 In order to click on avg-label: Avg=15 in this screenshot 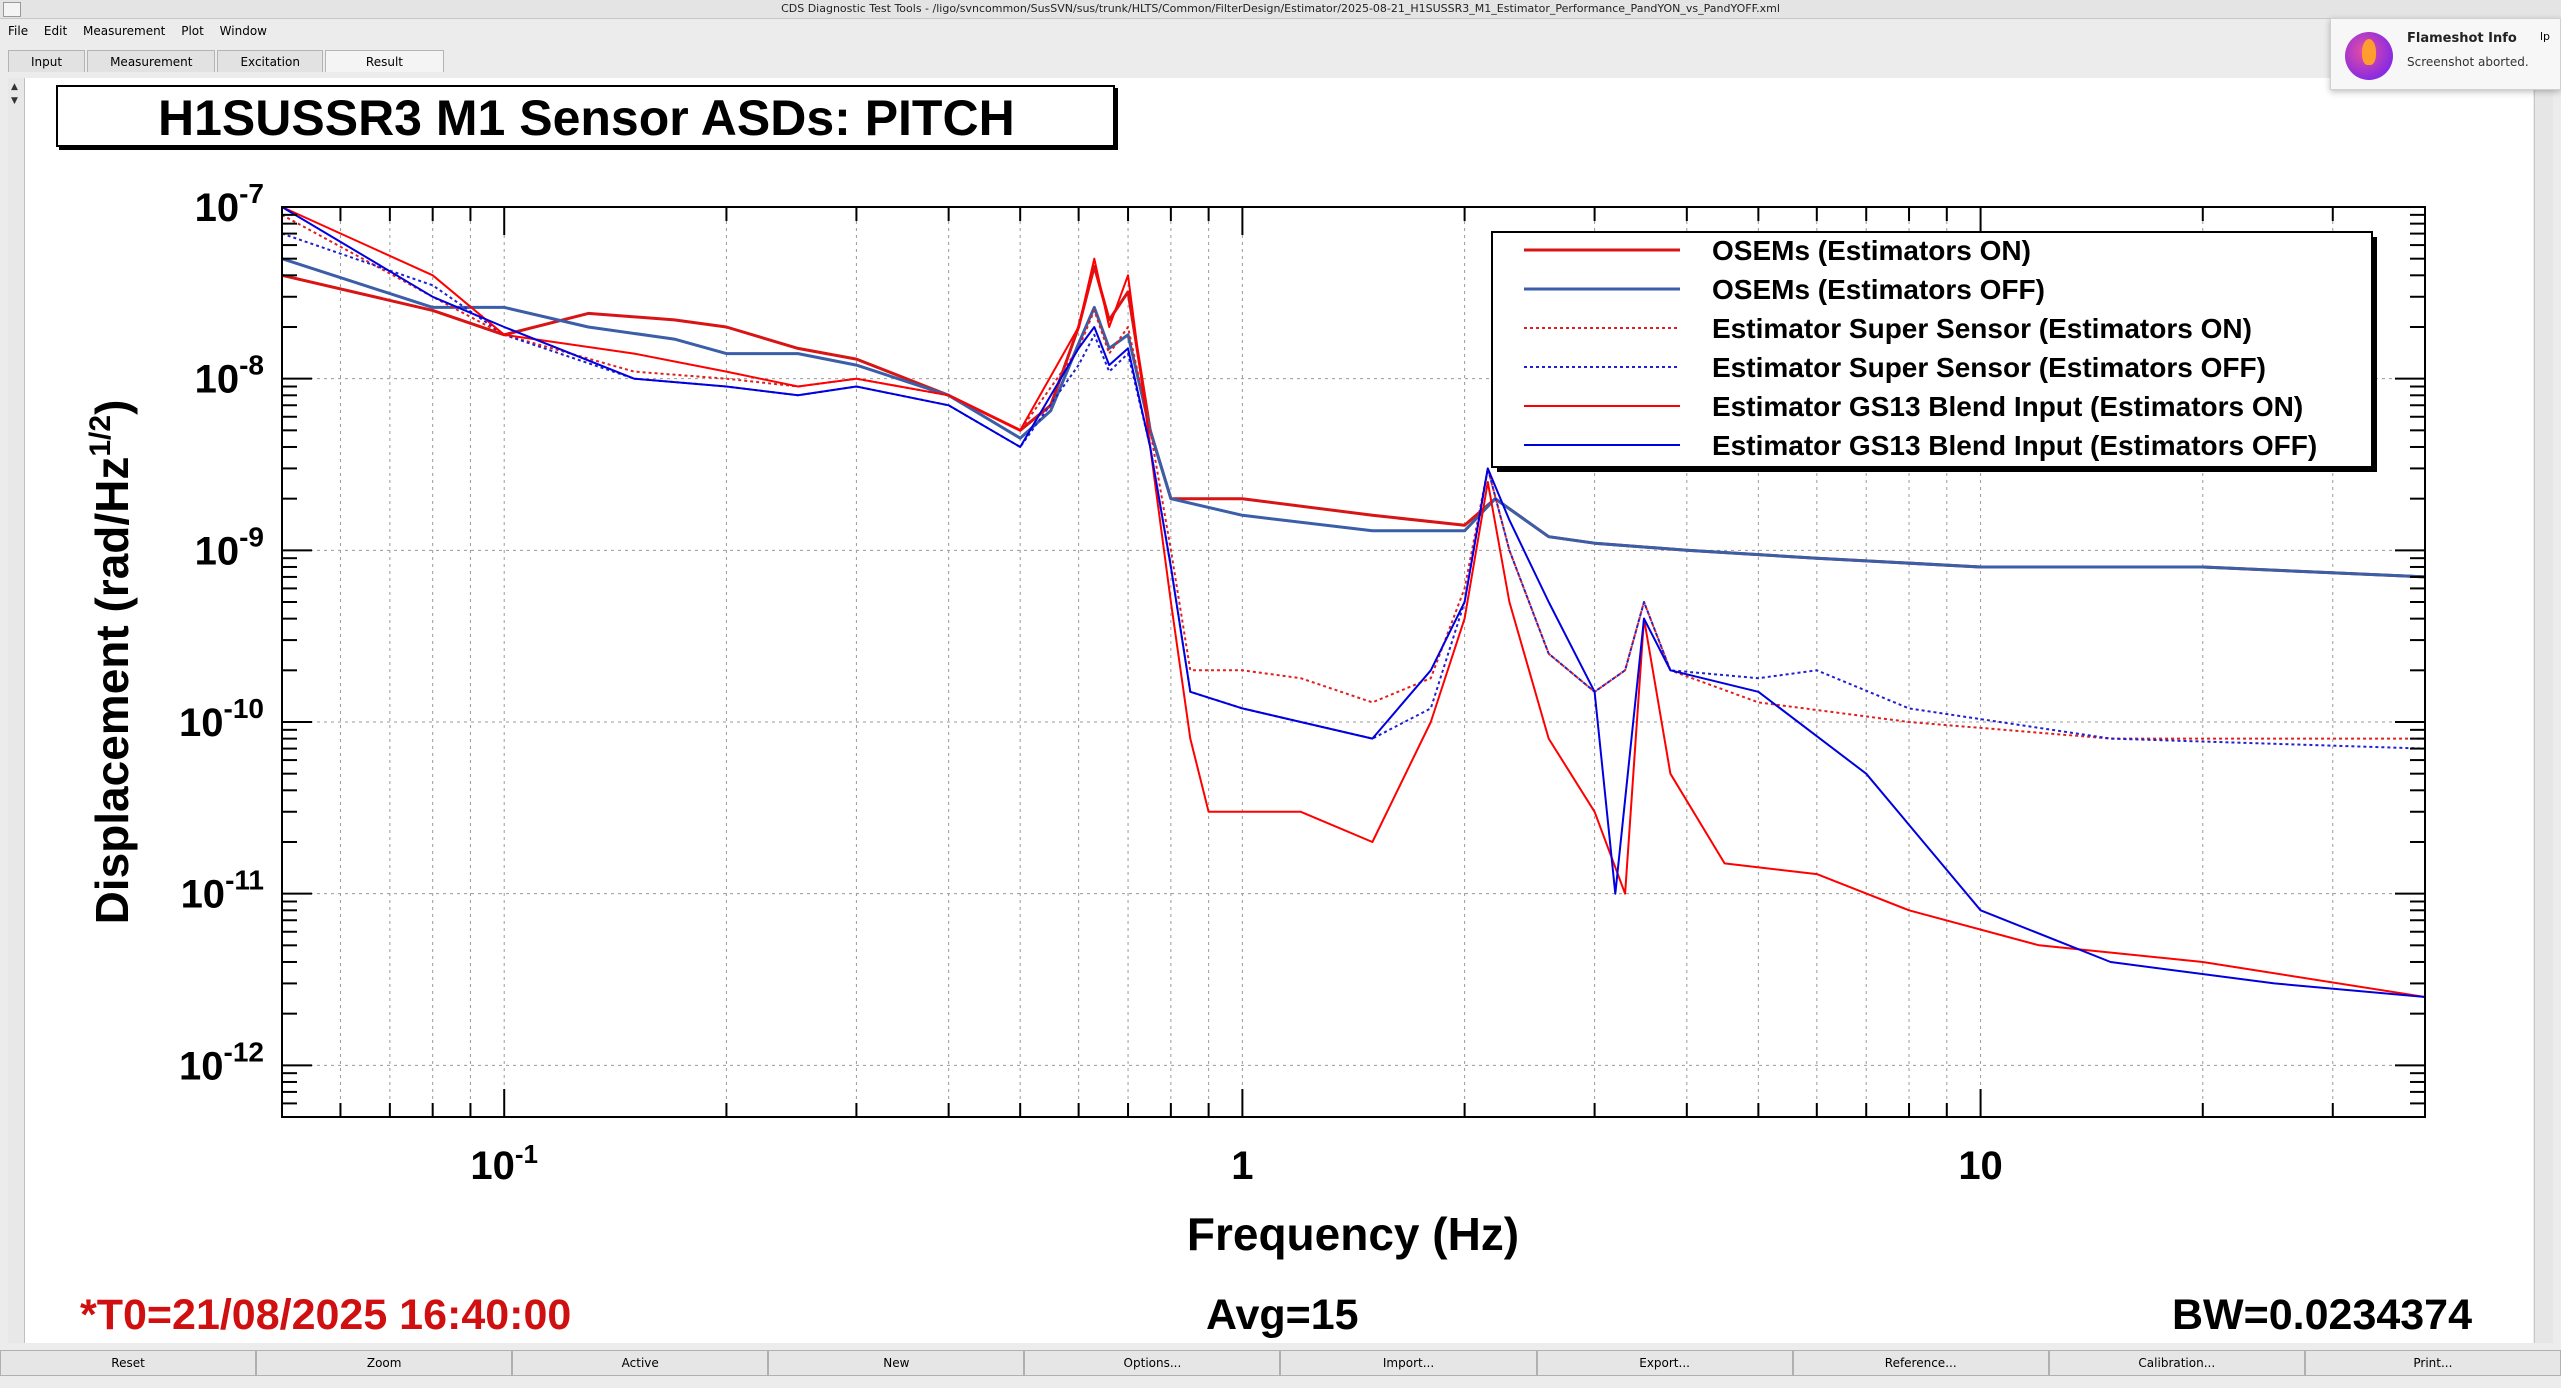, I will do `click(1282, 1315)`.